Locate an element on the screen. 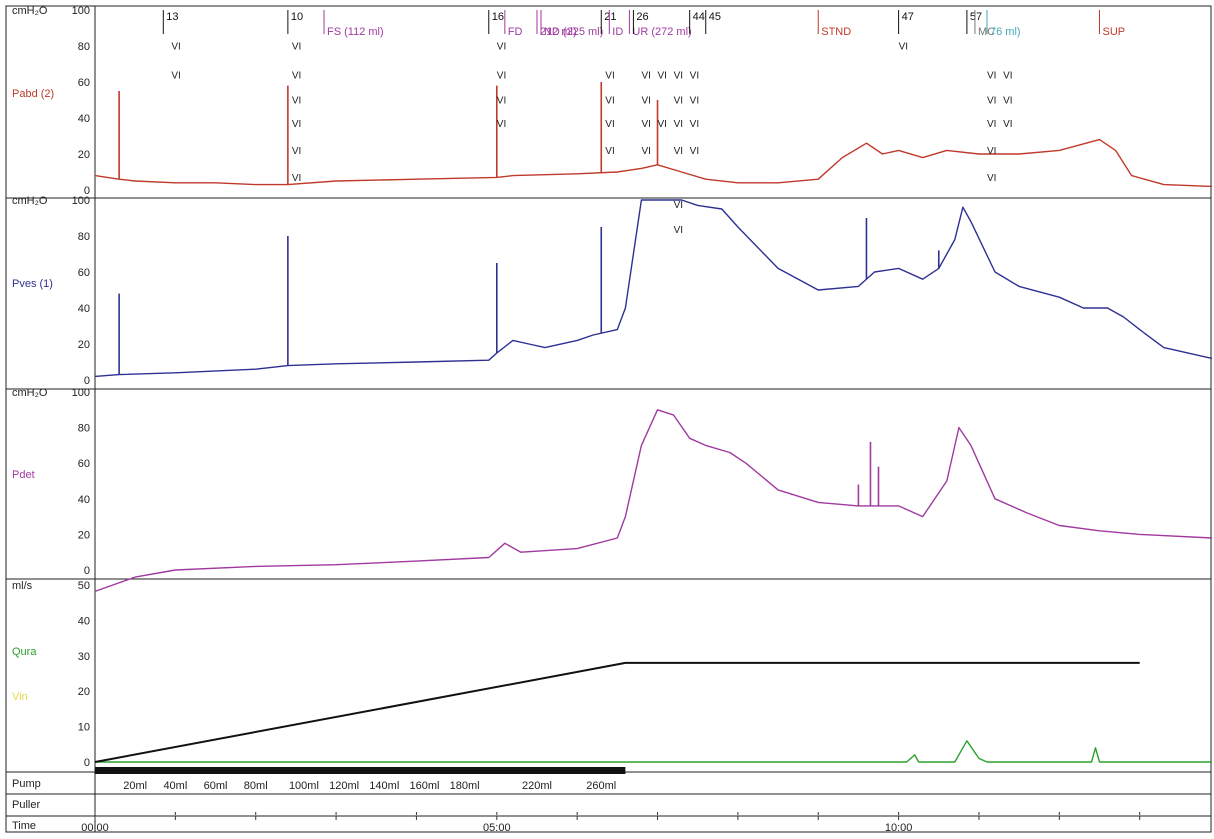  event-label: 16 is located at coordinates (498, 17).